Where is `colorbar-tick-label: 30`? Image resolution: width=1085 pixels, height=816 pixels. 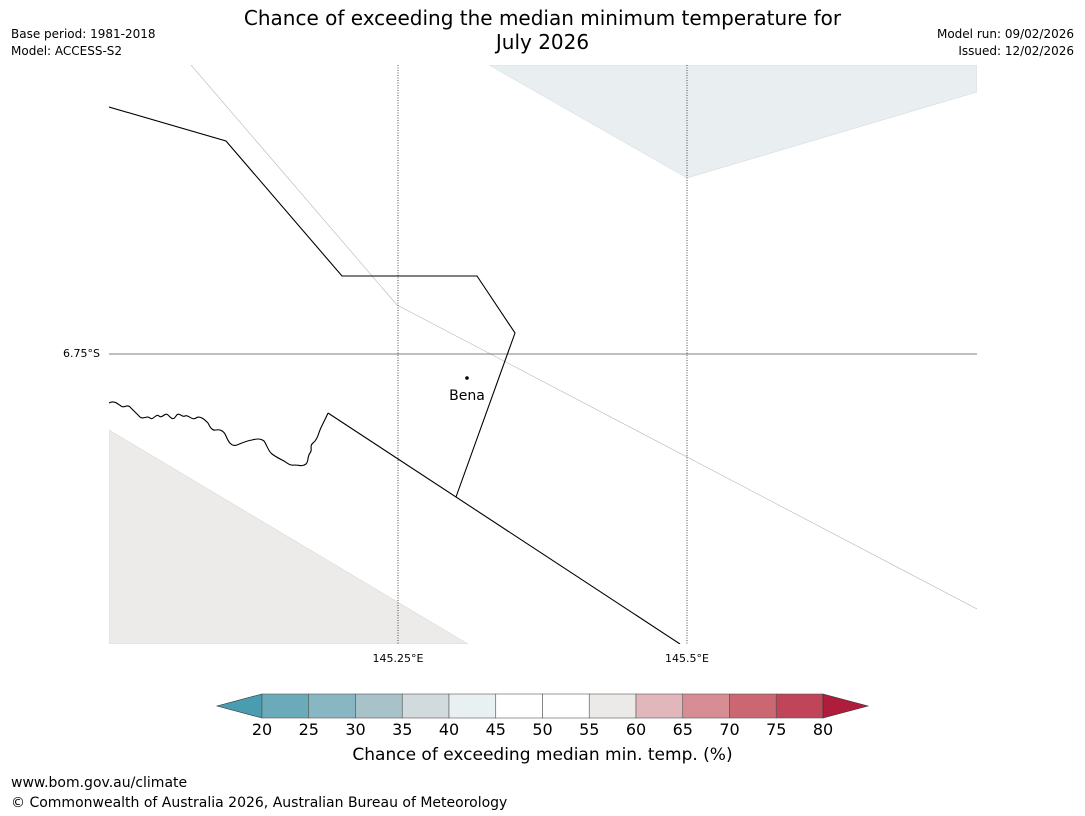 colorbar-tick-label: 30 is located at coordinates (355, 729).